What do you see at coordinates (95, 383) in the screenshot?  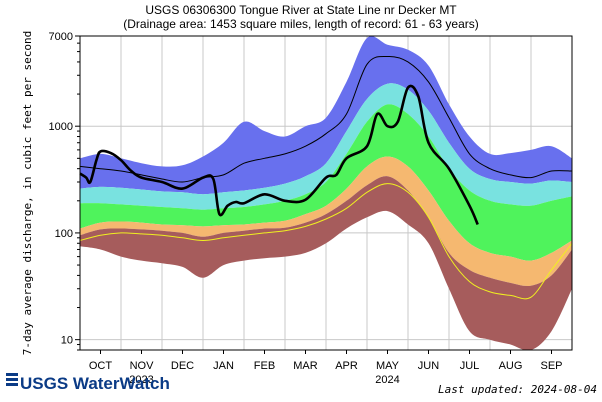 I see `brand-label: USGS WaterWatch` at bounding box center [95, 383].